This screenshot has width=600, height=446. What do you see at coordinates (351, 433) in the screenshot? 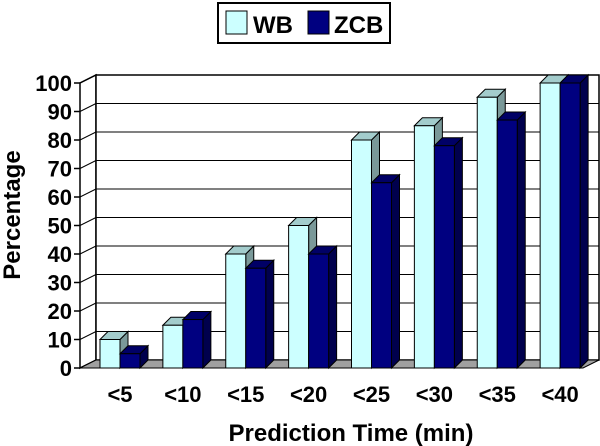
I see `x-axis-label: Prediction Time (min)` at bounding box center [351, 433].